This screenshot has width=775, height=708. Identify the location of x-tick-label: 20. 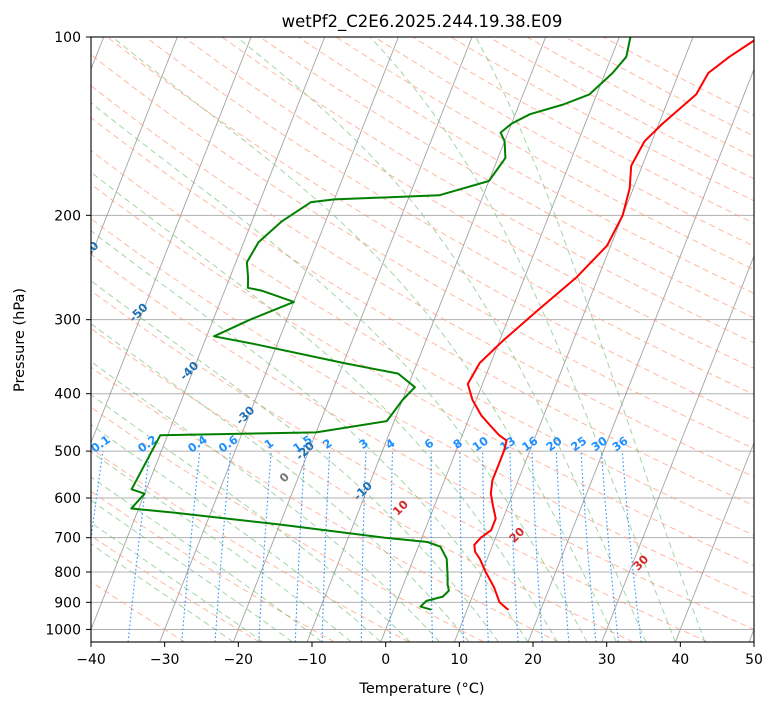
(533, 660).